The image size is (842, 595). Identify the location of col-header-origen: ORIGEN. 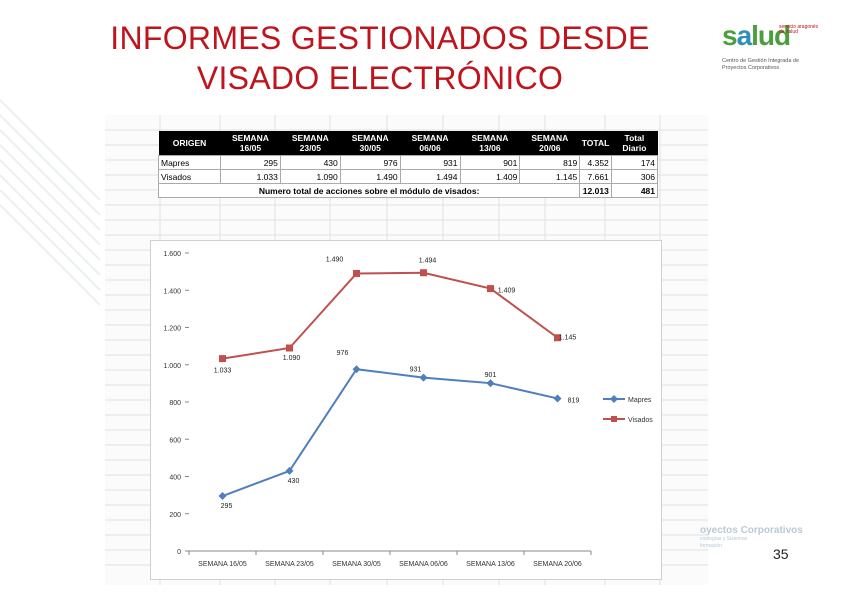
(189, 143).